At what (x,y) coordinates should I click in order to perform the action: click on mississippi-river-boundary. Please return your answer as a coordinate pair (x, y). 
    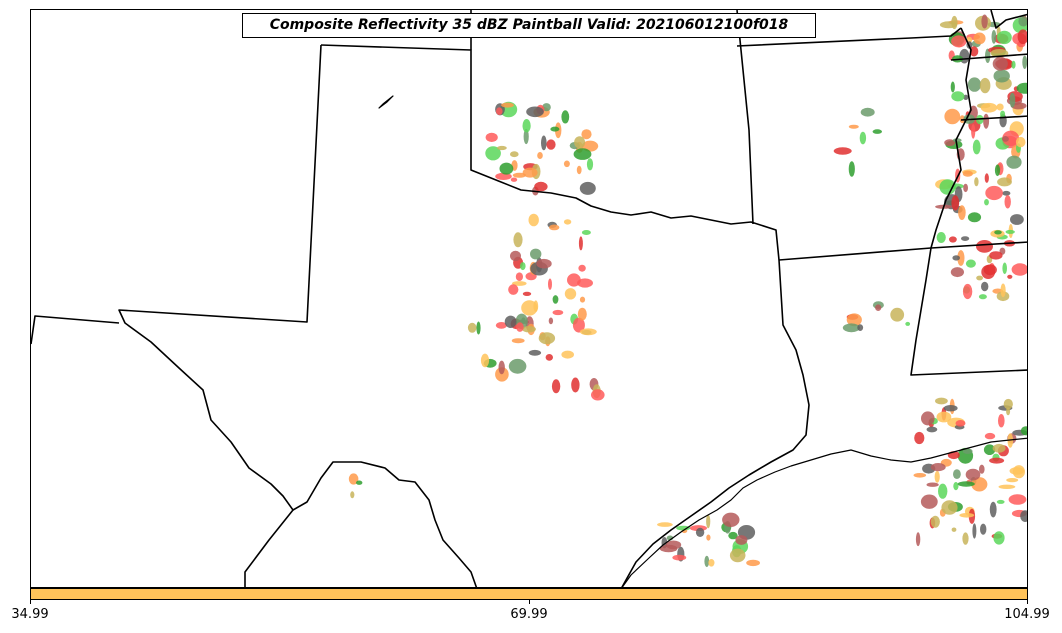
    Looking at the image, I should click on (968, 201).